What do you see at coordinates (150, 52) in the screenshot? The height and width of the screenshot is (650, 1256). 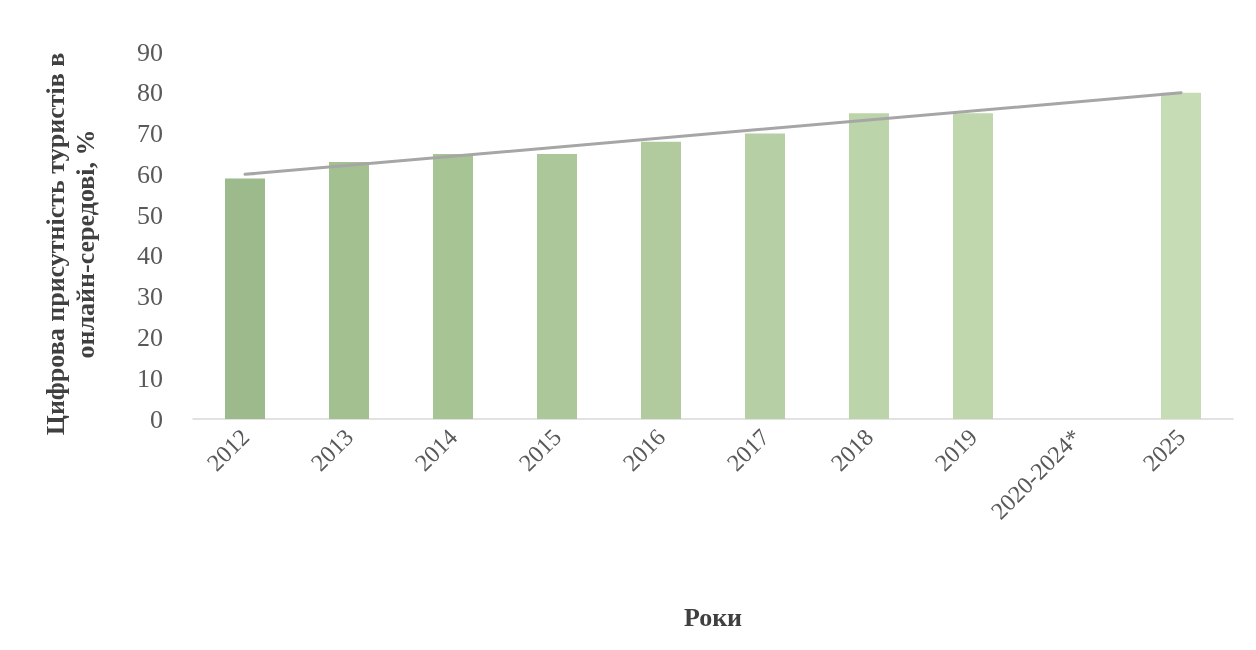 I see `y-tick-label: 90` at bounding box center [150, 52].